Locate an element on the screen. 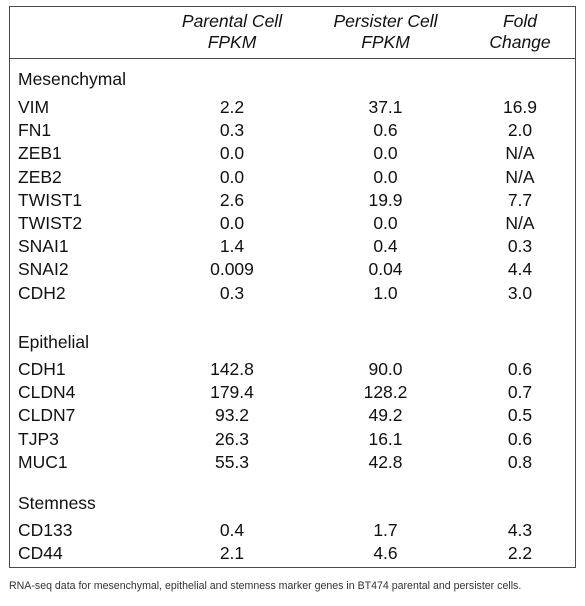  table-row: SNAI1 1.4 0.4 0.3 is located at coordinates (292, 246).